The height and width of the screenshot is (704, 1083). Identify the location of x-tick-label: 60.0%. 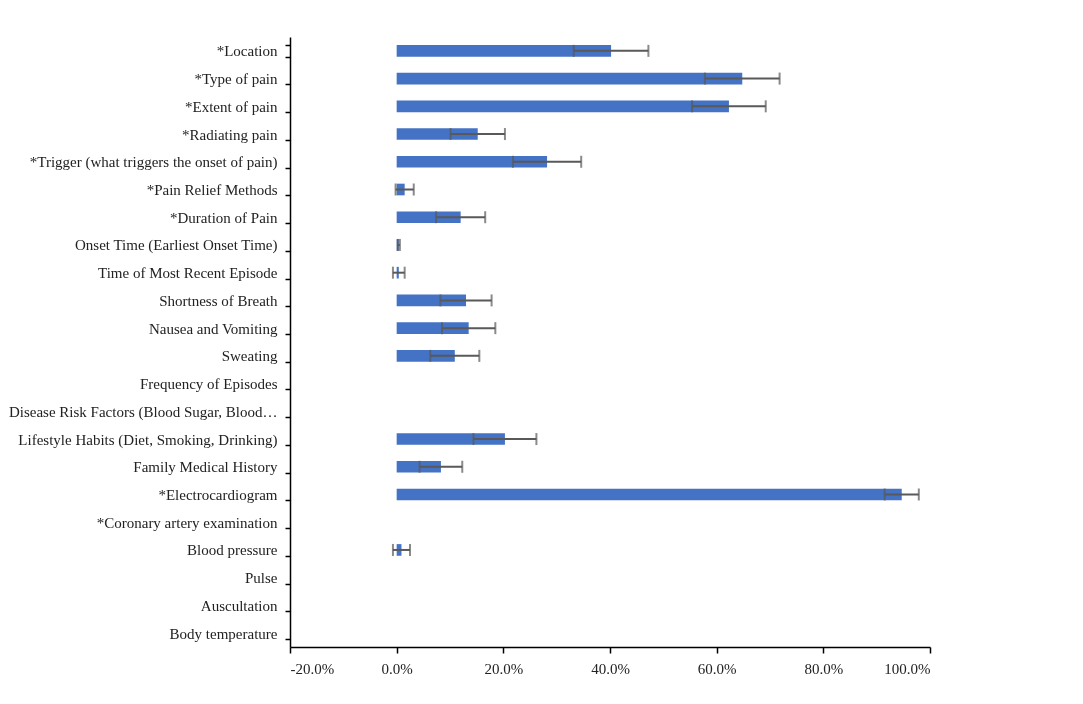
(717, 668).